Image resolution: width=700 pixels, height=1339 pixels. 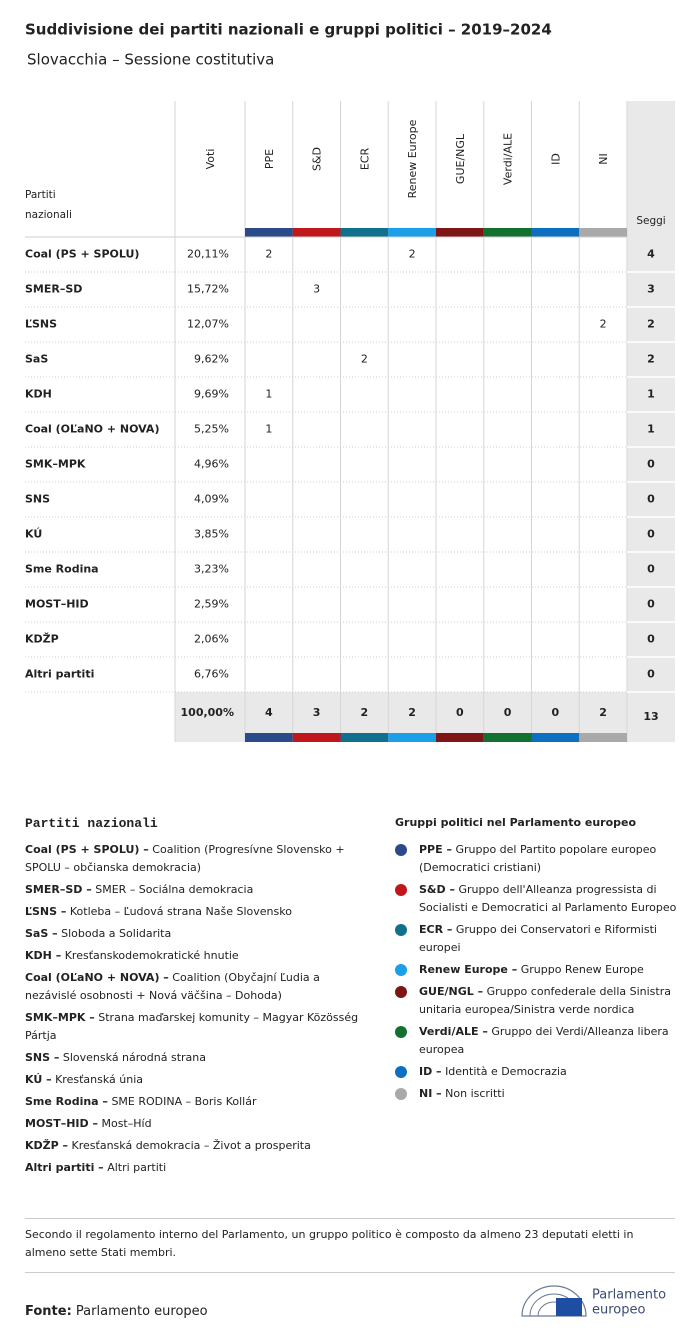 I want to click on legend-desc: Non iscritti, so click(x=475, y=1093).